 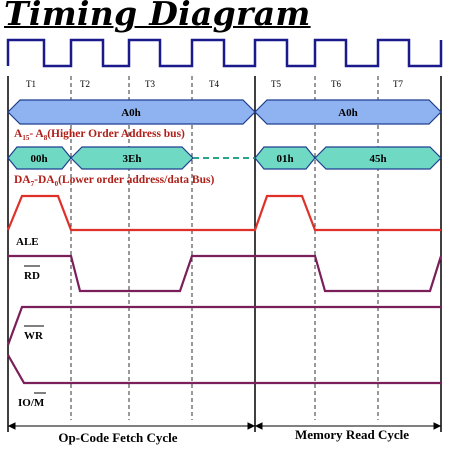 What do you see at coordinates (31, 84) in the screenshot?
I see `state-label-t1: T1` at bounding box center [31, 84].